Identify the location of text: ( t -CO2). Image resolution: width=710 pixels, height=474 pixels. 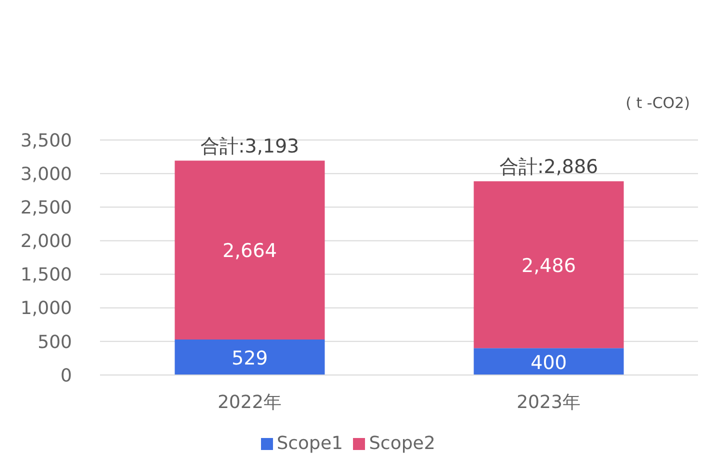
(658, 103).